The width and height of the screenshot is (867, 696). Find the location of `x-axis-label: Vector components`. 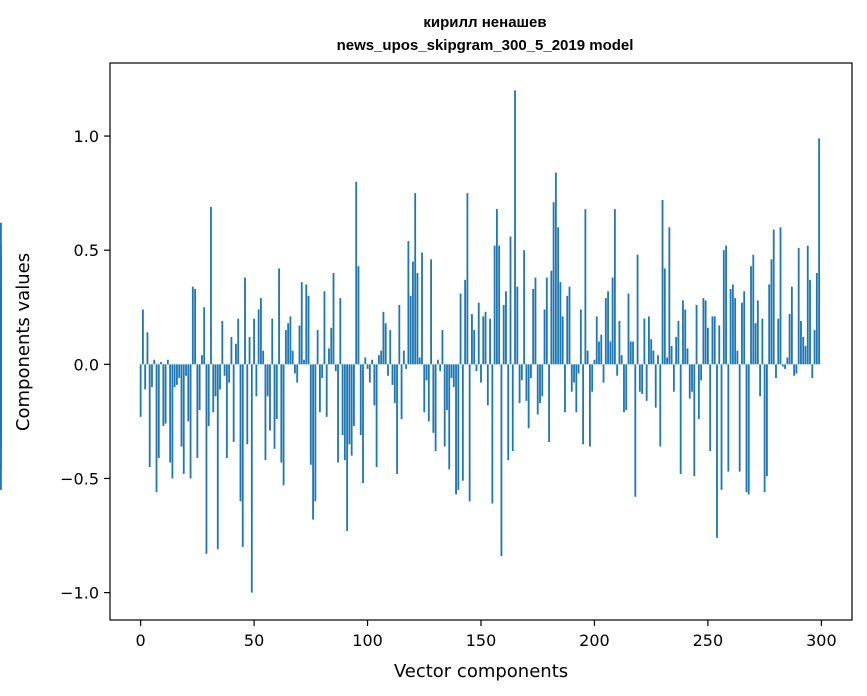

x-axis-label: Vector components is located at coordinates (481, 671).